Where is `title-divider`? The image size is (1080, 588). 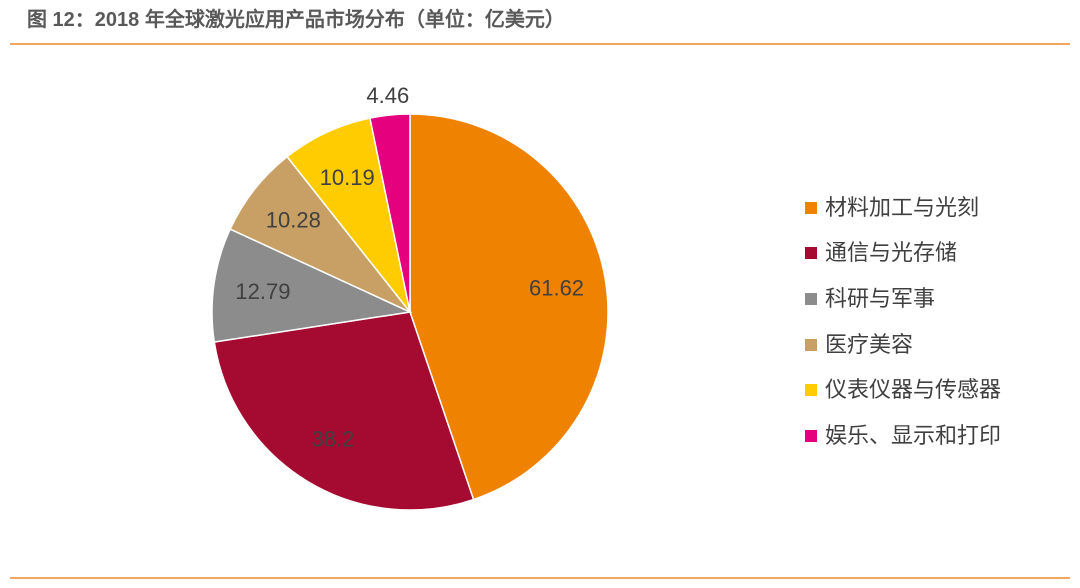 title-divider is located at coordinates (540, 44).